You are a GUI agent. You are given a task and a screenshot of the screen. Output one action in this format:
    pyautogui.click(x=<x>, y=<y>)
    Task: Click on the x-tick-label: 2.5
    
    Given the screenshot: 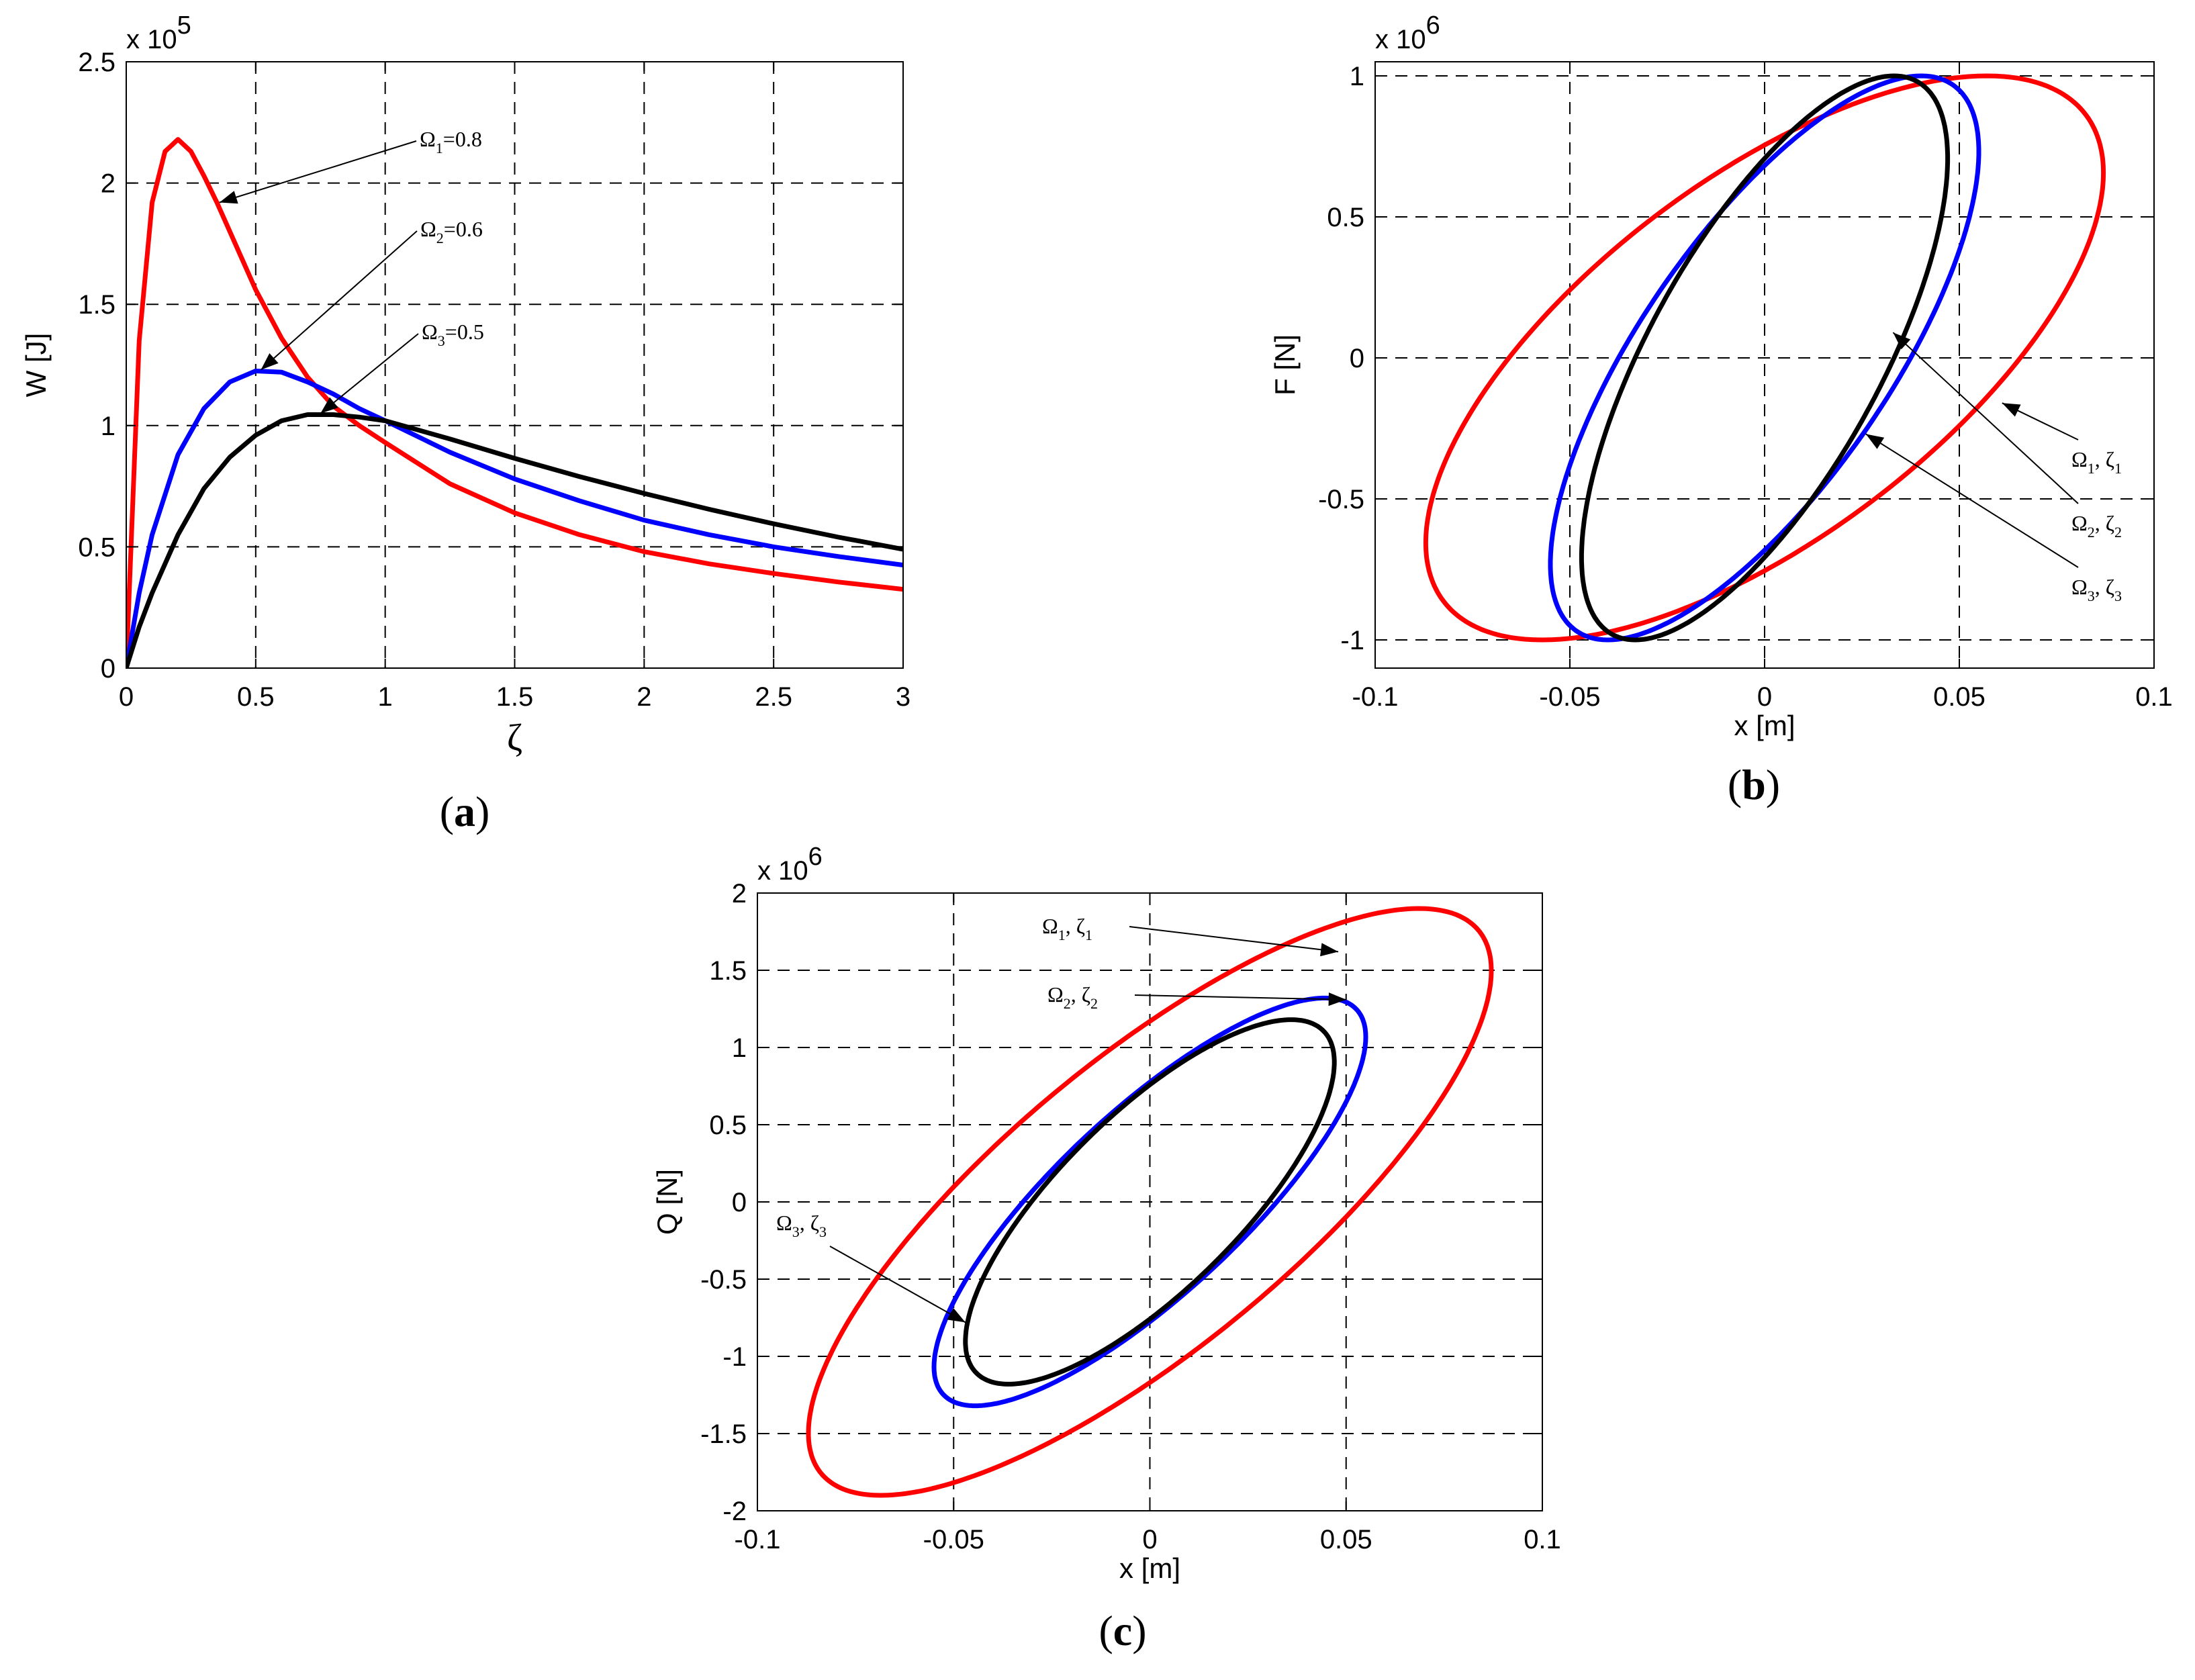 What is the action you would take?
    pyautogui.click(x=773, y=697)
    